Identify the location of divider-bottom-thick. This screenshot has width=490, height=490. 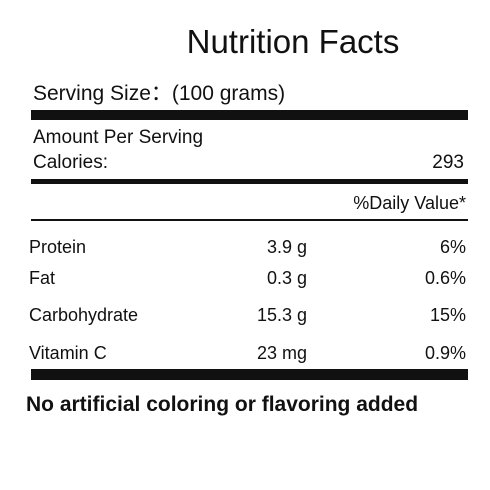
(249, 374).